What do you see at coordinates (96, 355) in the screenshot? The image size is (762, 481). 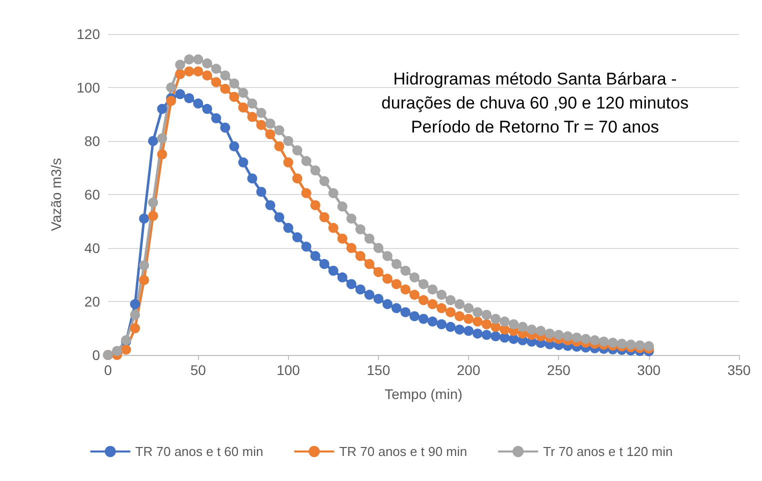 I see `y-tick-label: 0` at bounding box center [96, 355].